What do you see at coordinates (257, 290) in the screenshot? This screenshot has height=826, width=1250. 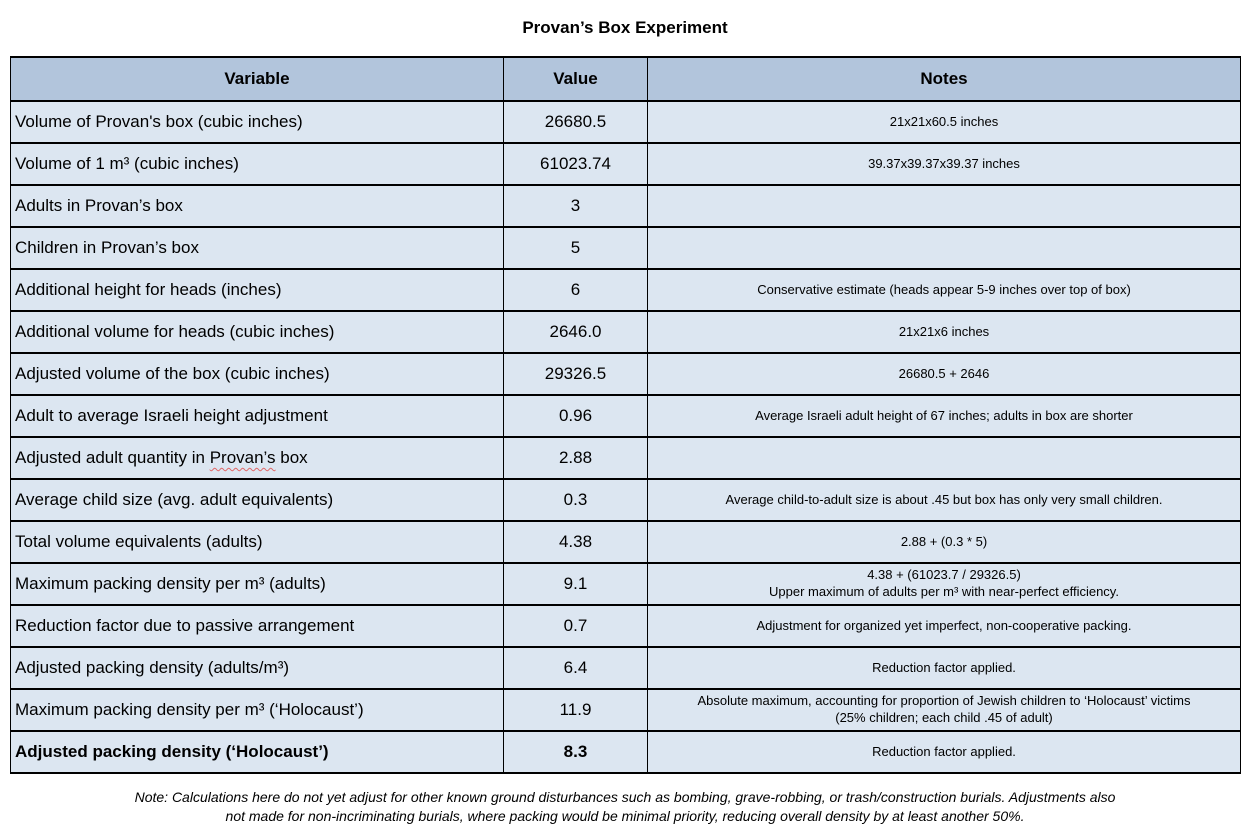 I see `cell-variable: Additional height for heads (inches)` at bounding box center [257, 290].